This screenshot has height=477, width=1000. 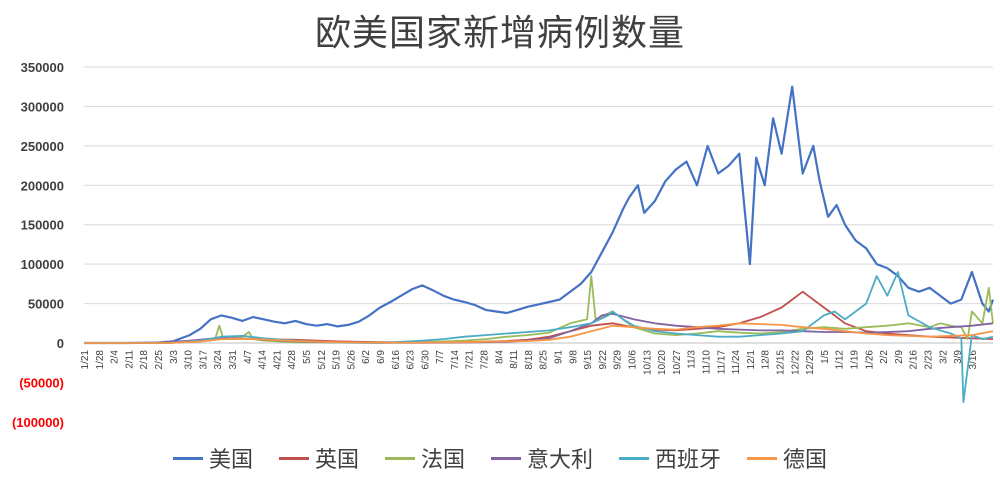 I want to click on legend-item-2: 法国, so click(x=424, y=458).